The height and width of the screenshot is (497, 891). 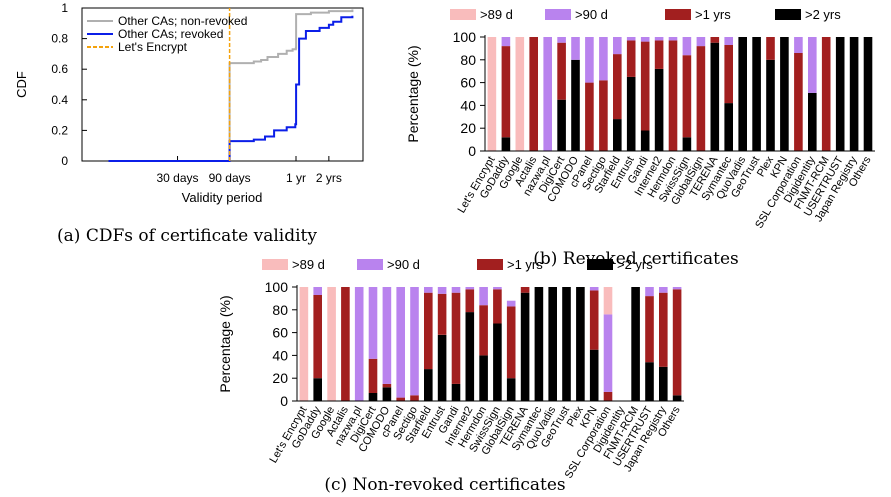 What do you see at coordinates (280, 355) in the screenshot?
I see `y-tick-label: 40` at bounding box center [280, 355].